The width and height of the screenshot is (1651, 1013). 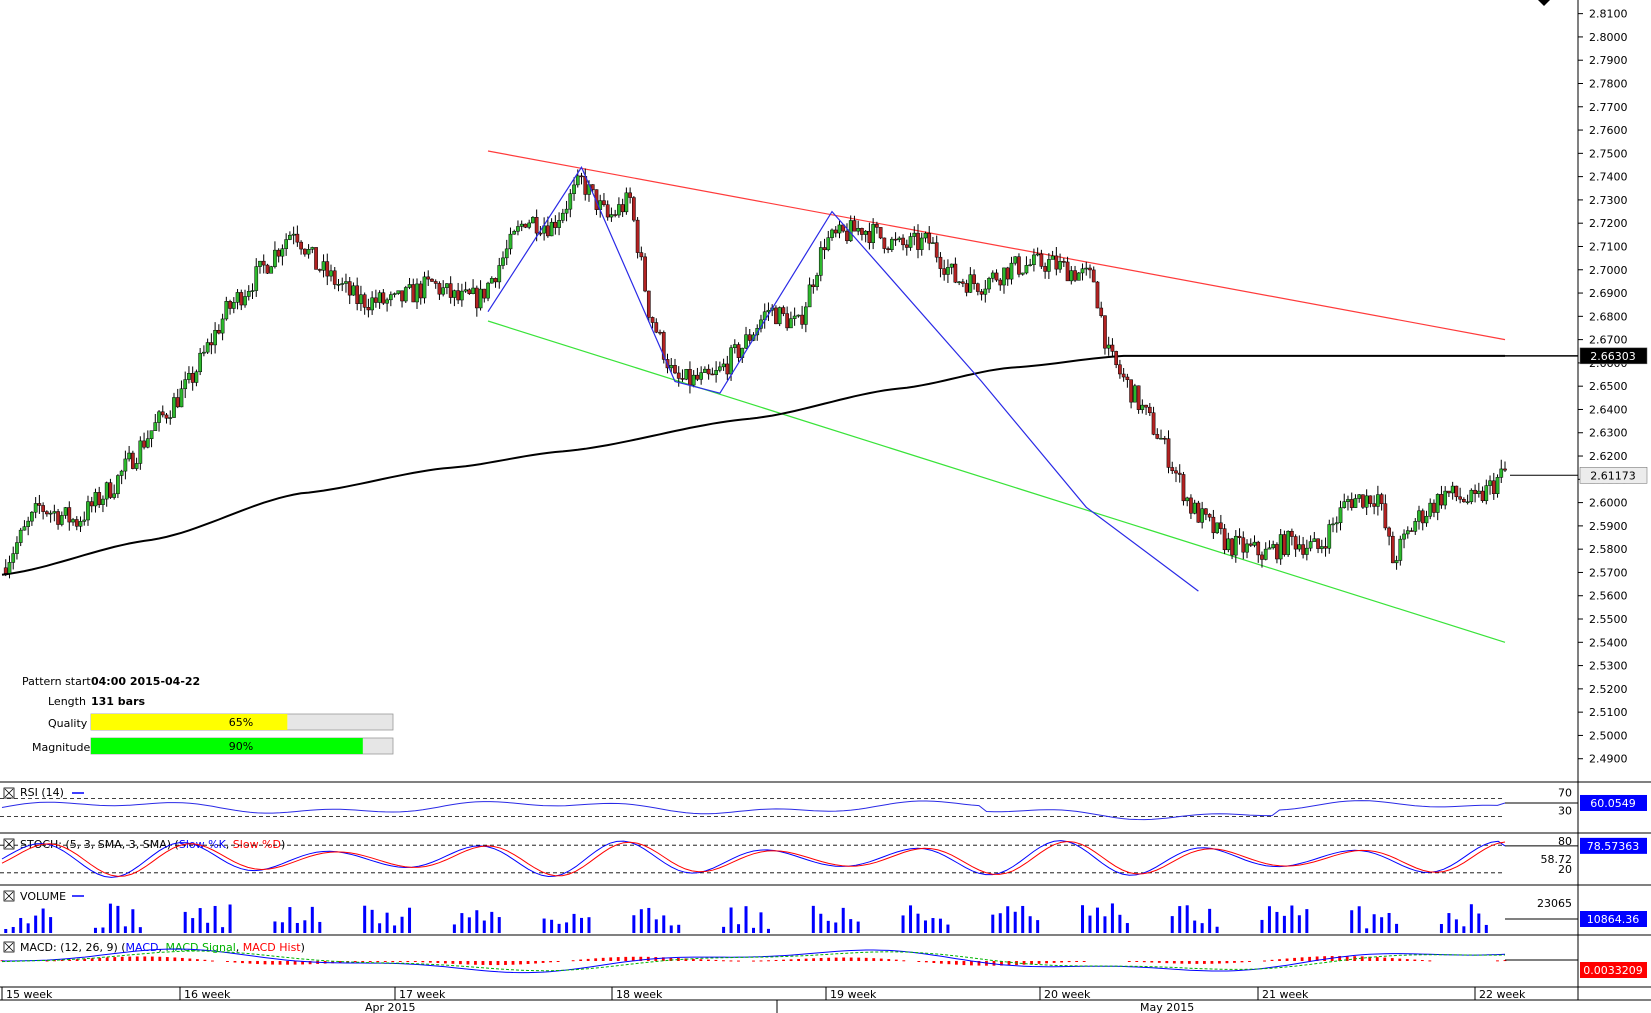 What do you see at coordinates (753, 961) in the screenshot?
I see `macd-signal-line` at bounding box center [753, 961].